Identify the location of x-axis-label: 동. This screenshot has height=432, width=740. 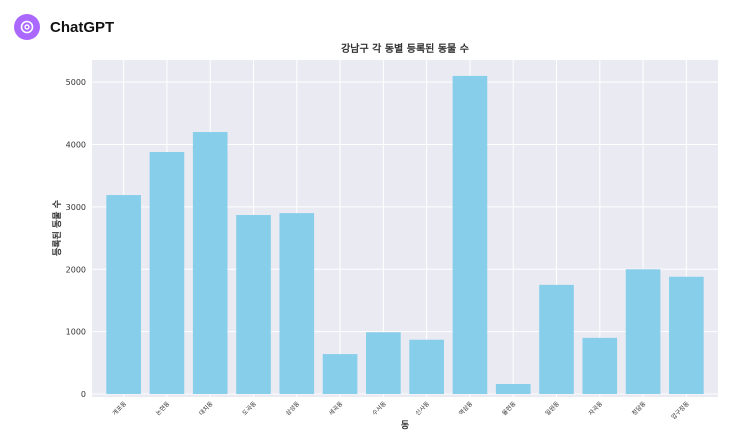
(405, 425).